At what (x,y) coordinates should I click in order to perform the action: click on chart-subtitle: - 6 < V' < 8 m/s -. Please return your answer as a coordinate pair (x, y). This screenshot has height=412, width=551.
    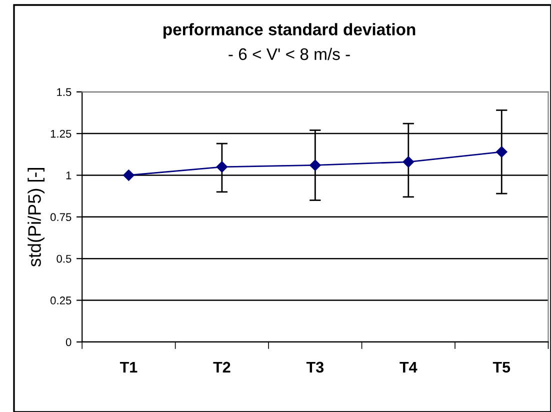
    Looking at the image, I should click on (289, 54).